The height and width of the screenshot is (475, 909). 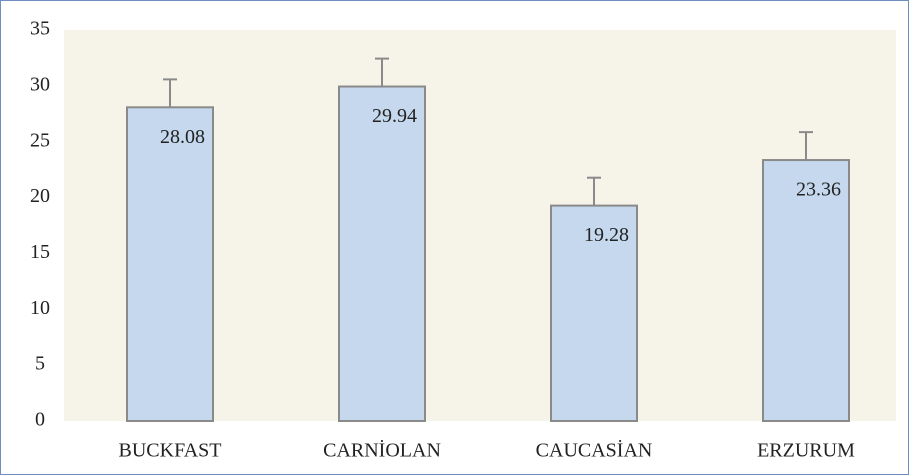 What do you see at coordinates (40, 364) in the screenshot?
I see `y-tick-label: 5` at bounding box center [40, 364].